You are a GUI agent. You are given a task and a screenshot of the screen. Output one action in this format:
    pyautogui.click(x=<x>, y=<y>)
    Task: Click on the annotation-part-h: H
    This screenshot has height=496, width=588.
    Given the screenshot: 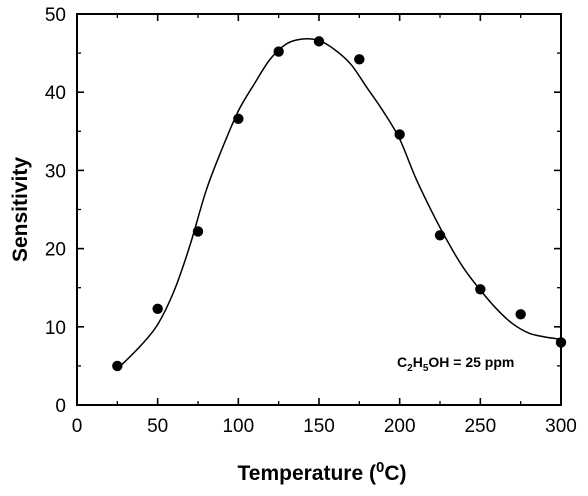 What is the action you would take?
    pyautogui.click(x=418, y=362)
    